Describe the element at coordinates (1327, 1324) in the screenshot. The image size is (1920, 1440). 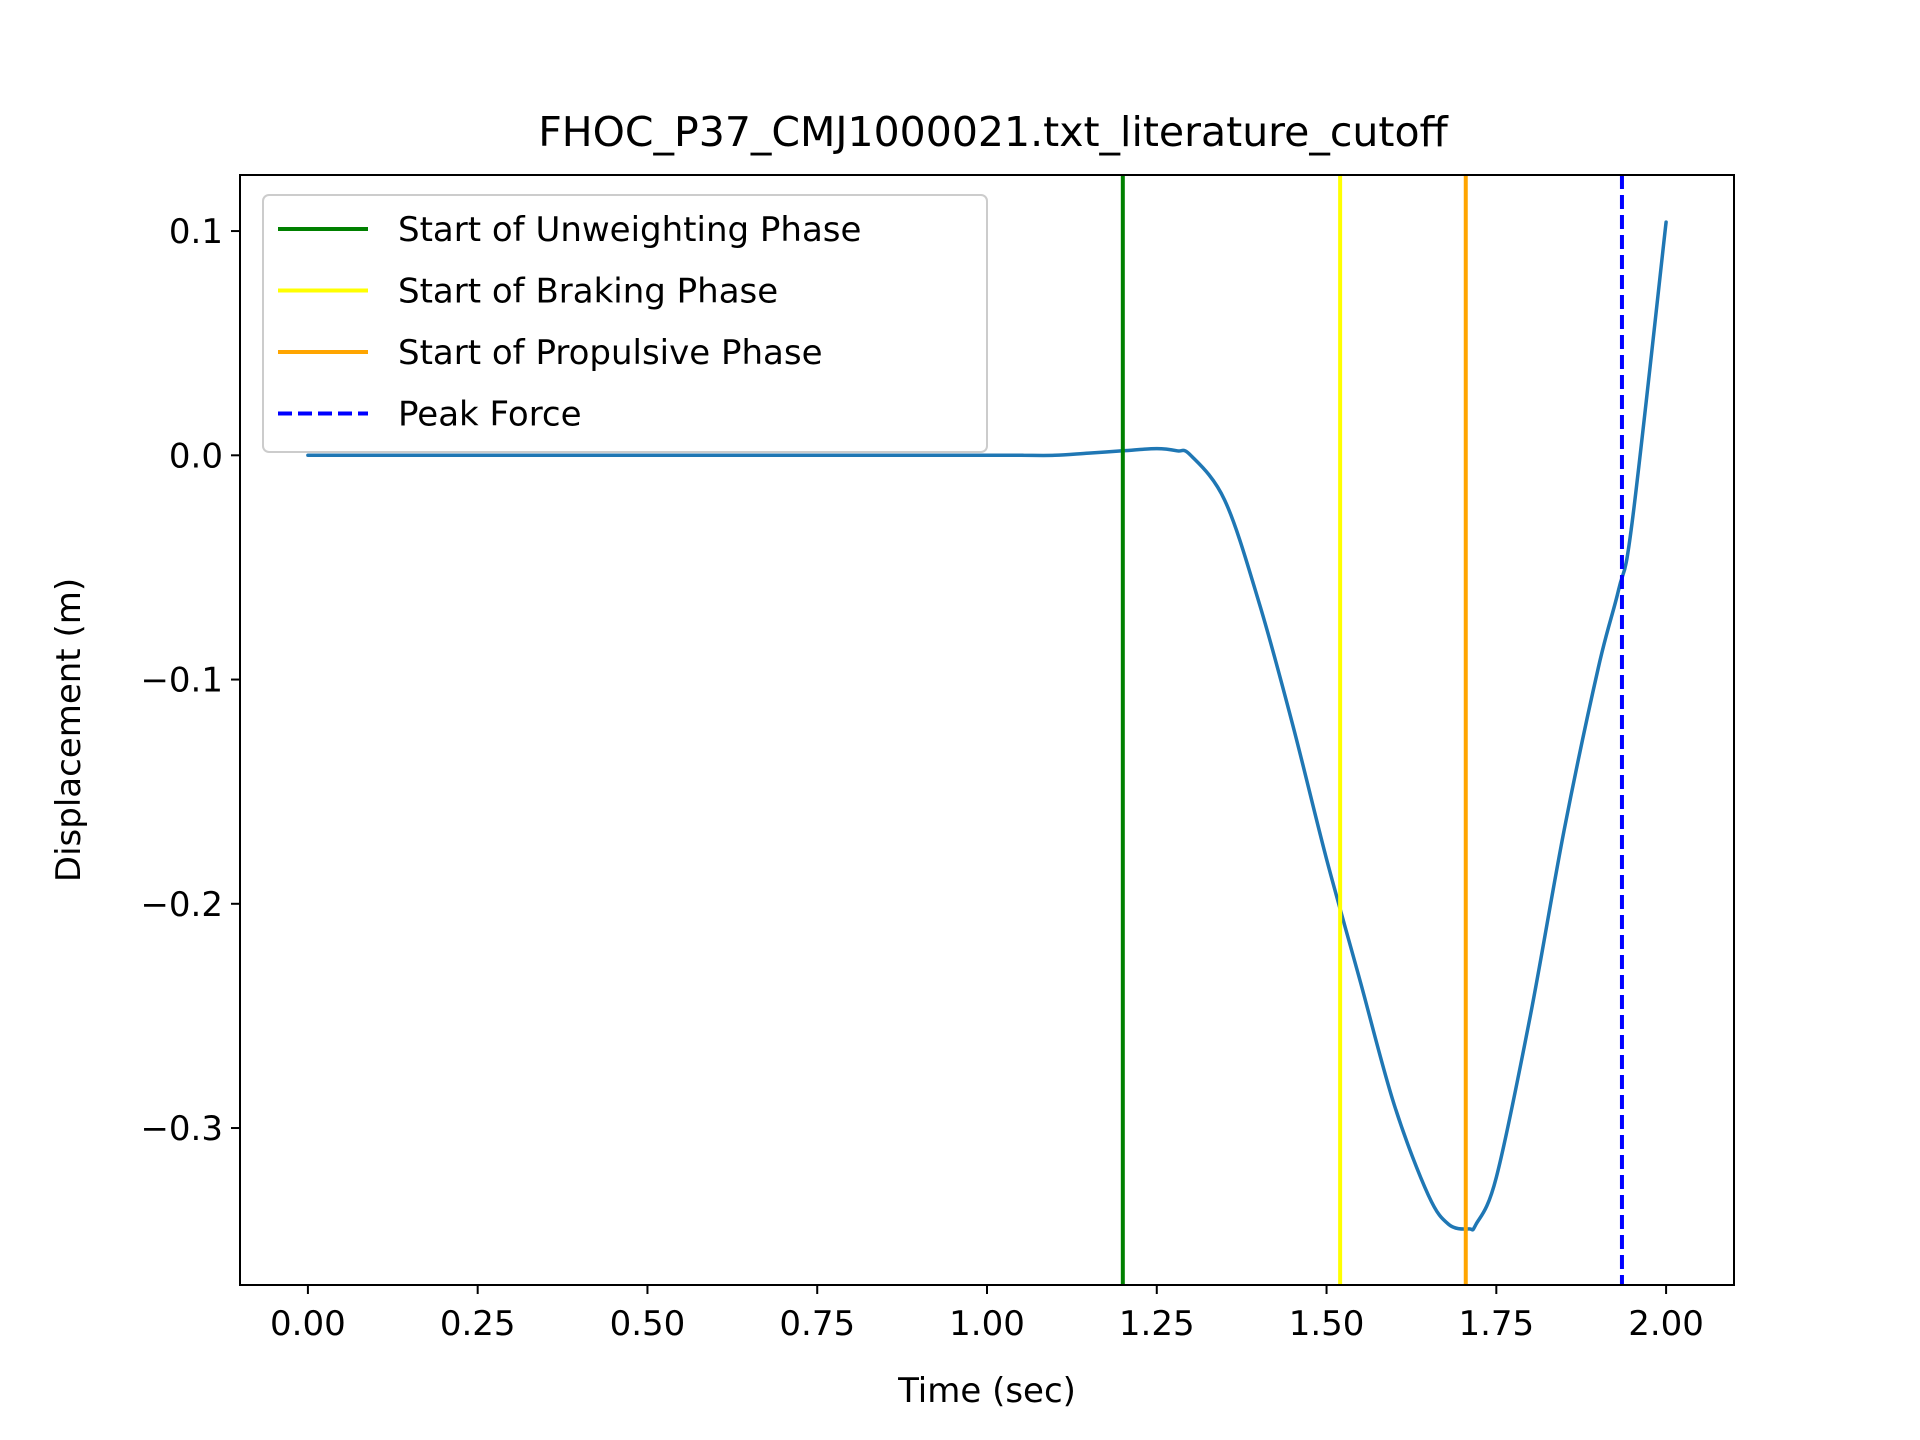
I see `x-tick-label: 1.50` at that location.